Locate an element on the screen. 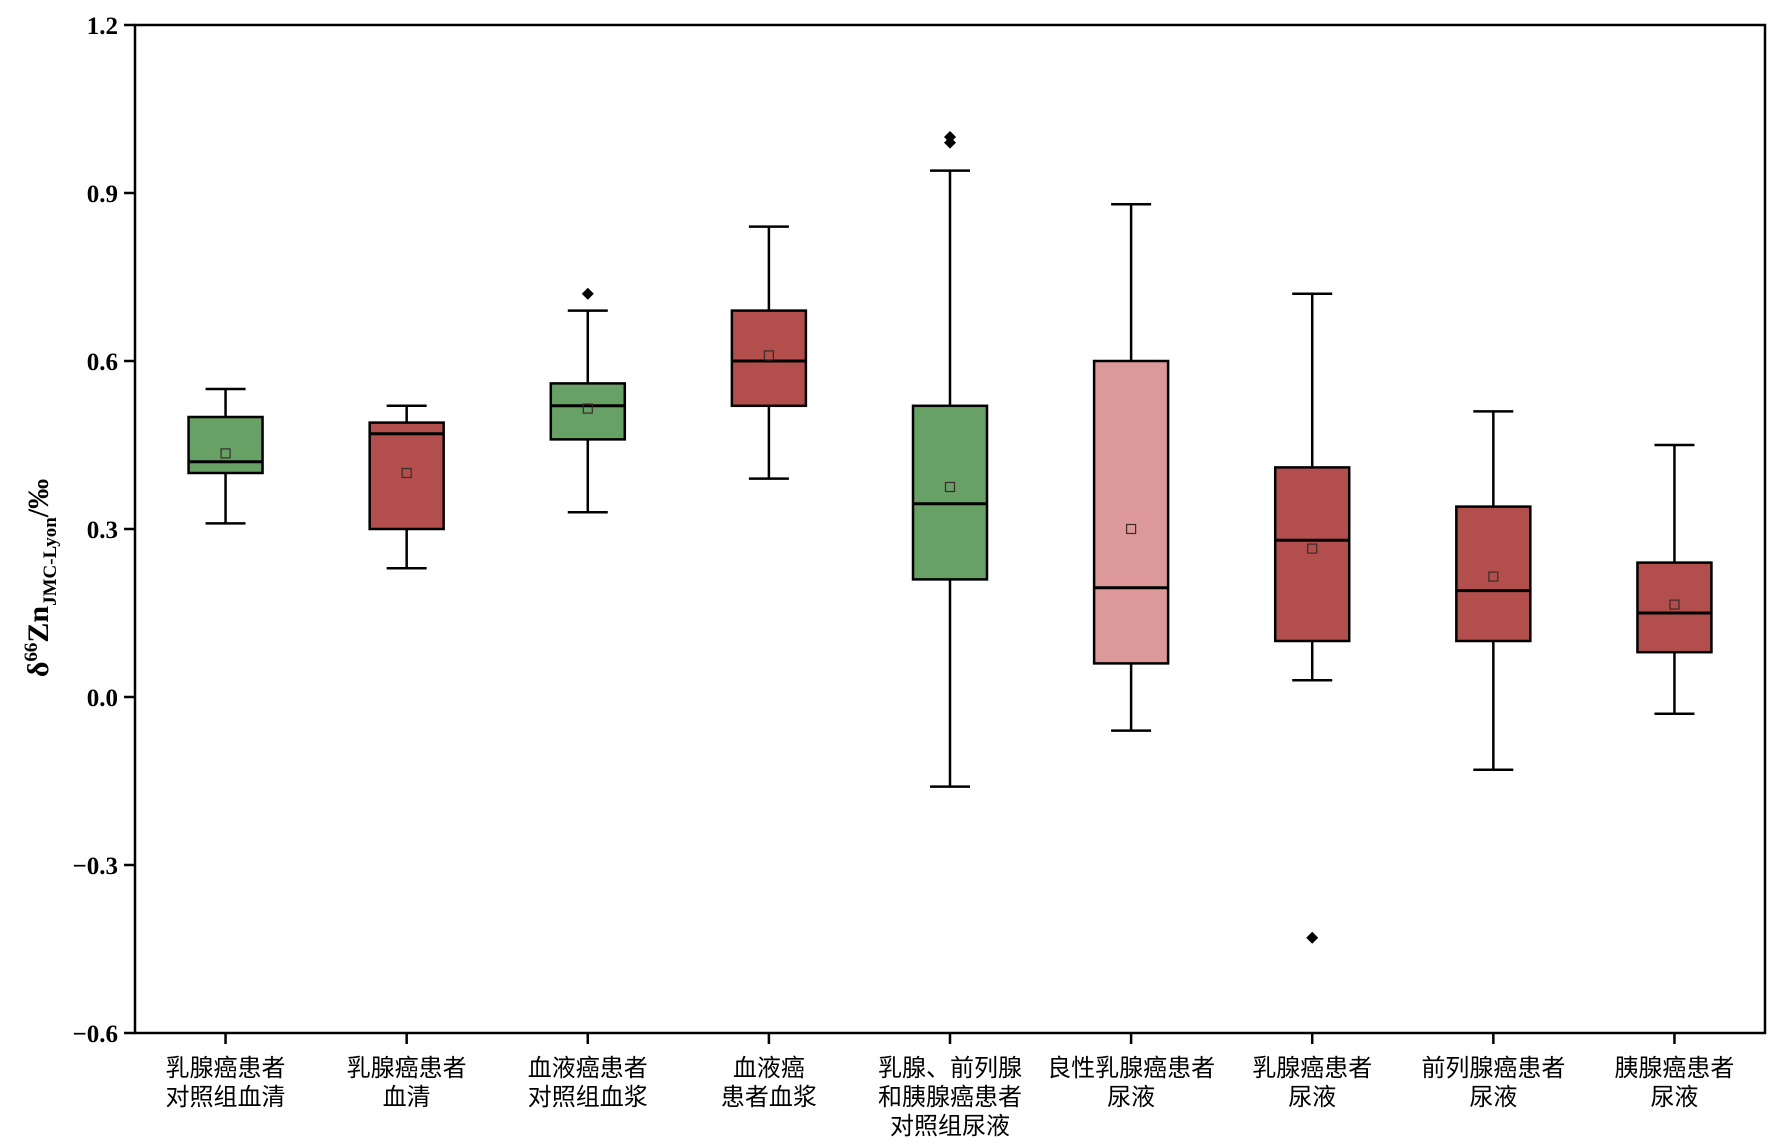 The width and height of the screenshot is (1772, 1146). x-tick-label-line: 良性乳腺癌患者 is located at coordinates (1131, 1068).